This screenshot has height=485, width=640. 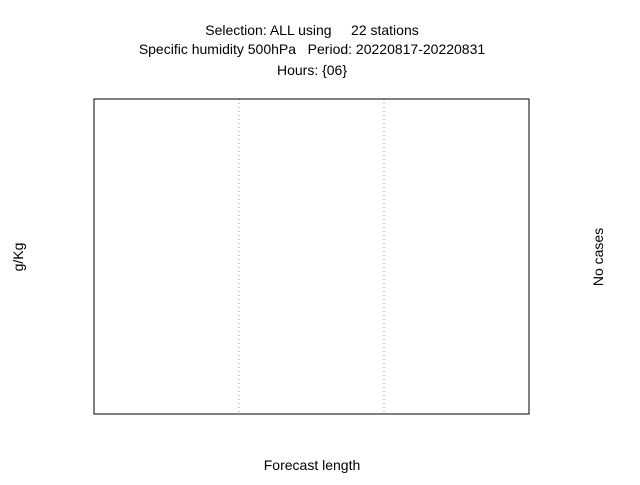 What do you see at coordinates (312, 30) in the screenshot?
I see `chart-title-line-1: Selection: ALL using 22 stations` at bounding box center [312, 30].